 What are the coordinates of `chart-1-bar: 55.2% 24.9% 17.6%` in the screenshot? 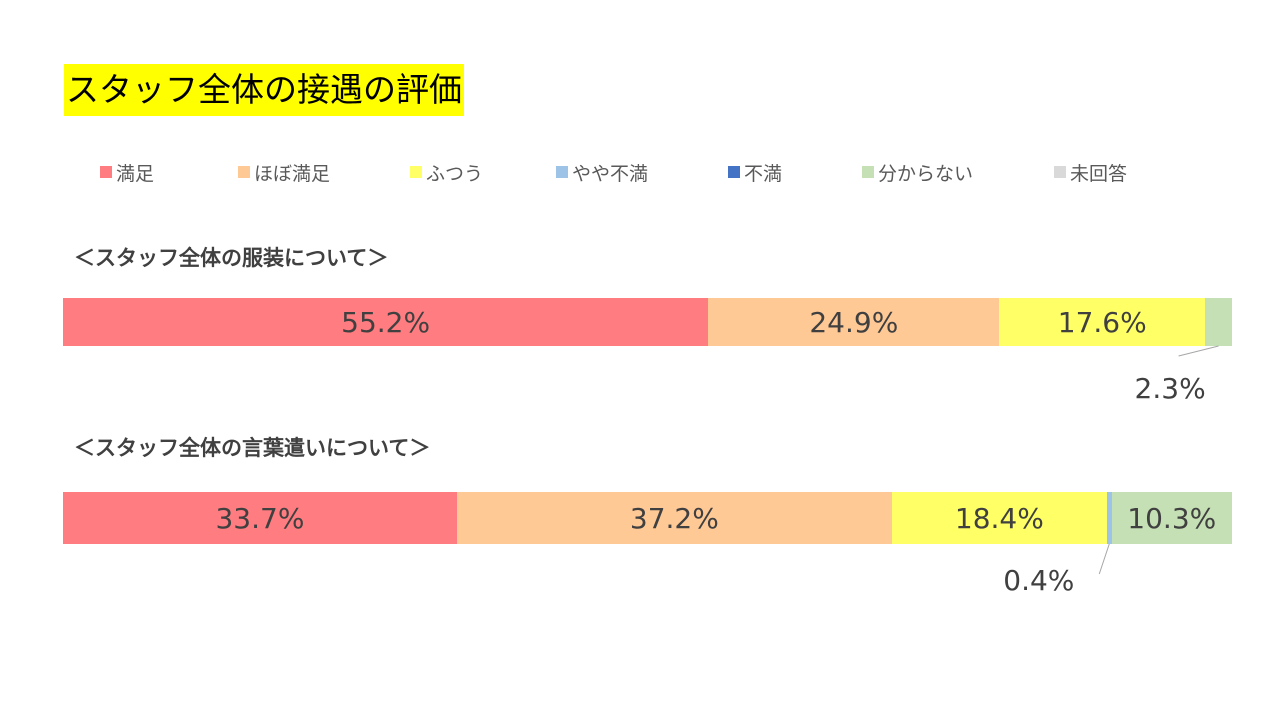 It's located at (647, 322).